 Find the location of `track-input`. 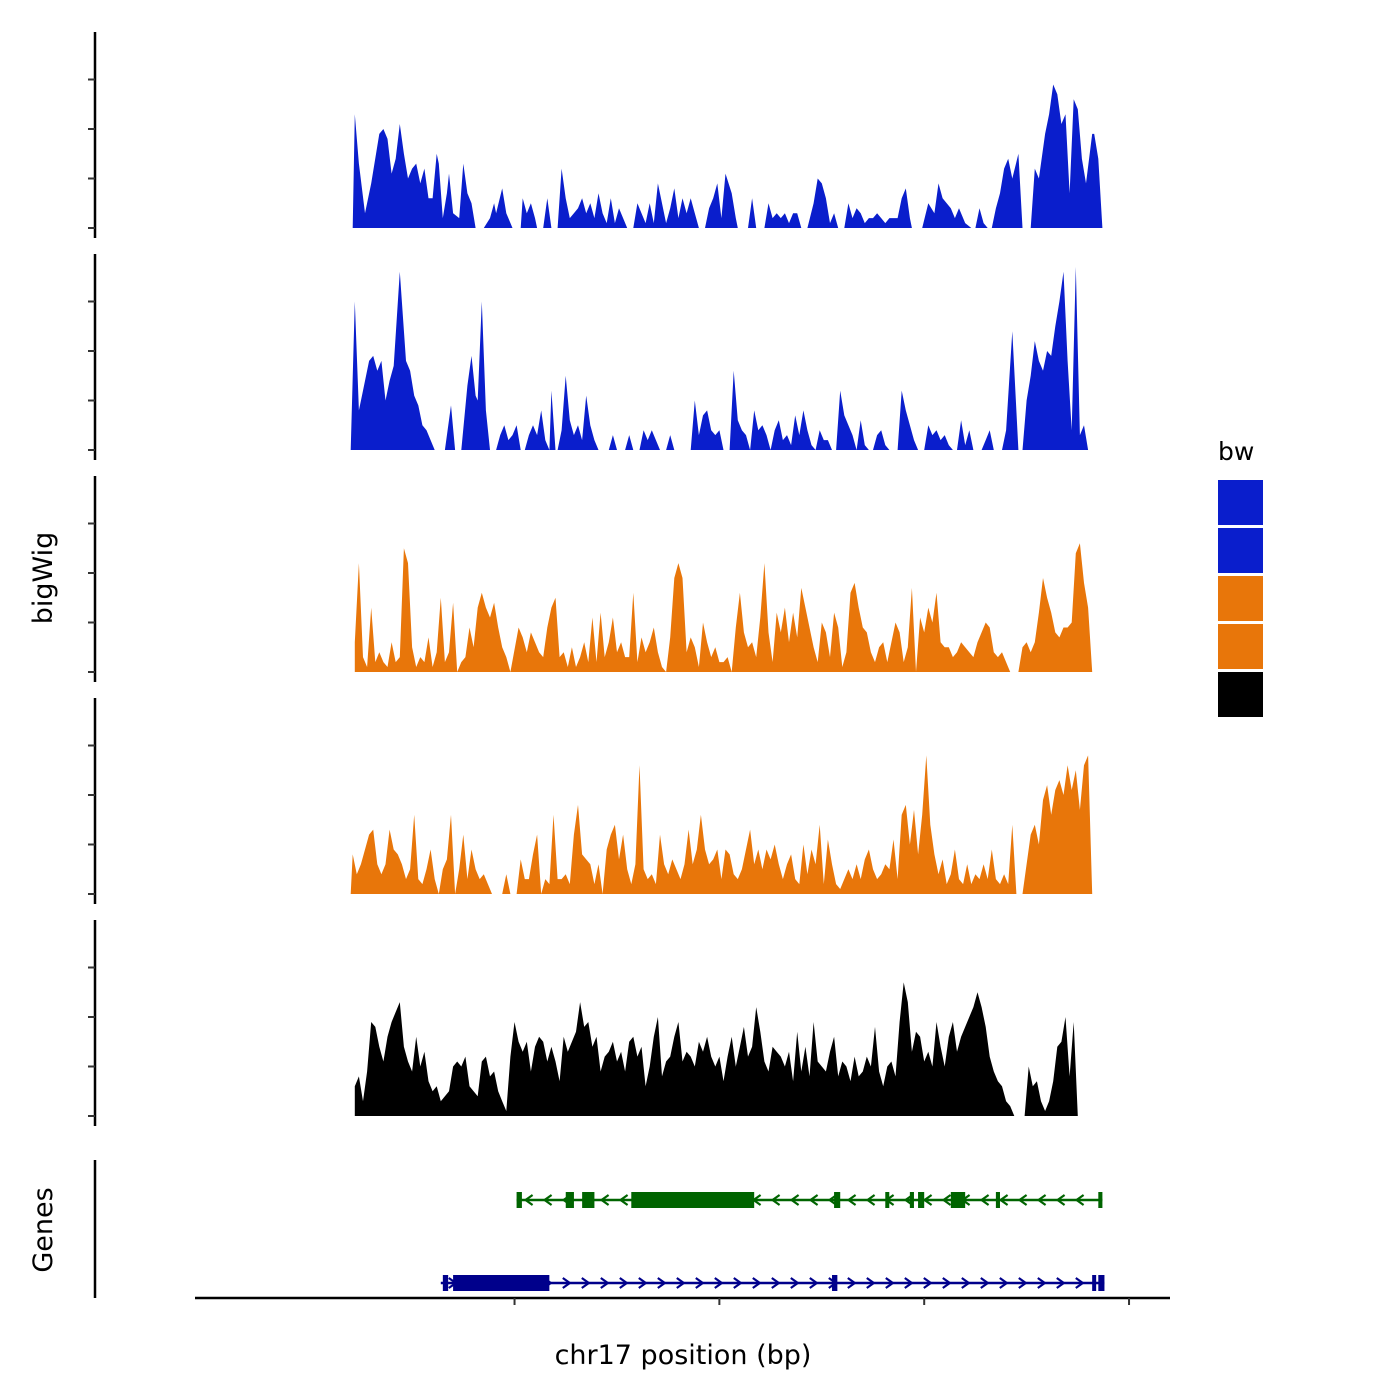

track-input is located at coordinates (583, 1023).